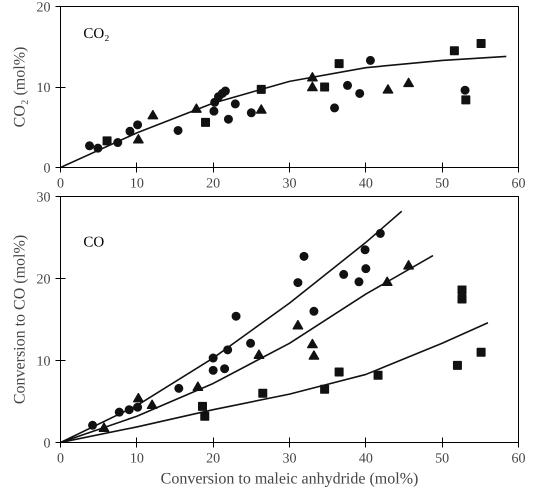  What do you see at coordinates (289, 479) in the screenshot?
I see `x-axis-title: Conversion to maleic anhydride (mol%)` at bounding box center [289, 479].